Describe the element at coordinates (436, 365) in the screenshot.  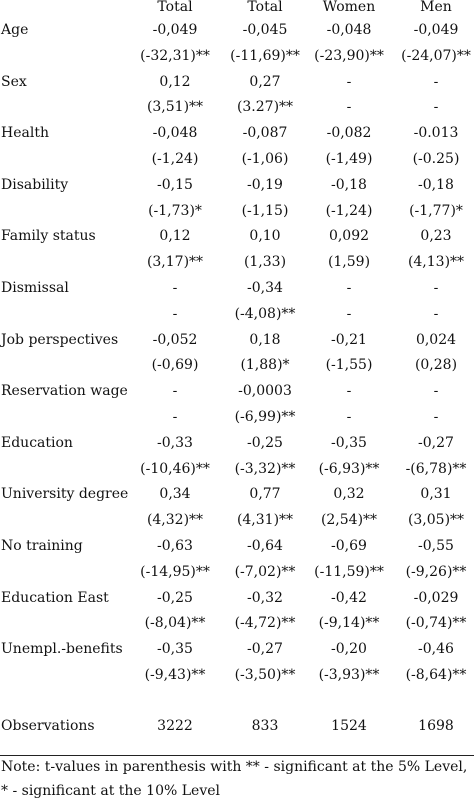
I see `tvalue-cell: (0,28)` at that location.